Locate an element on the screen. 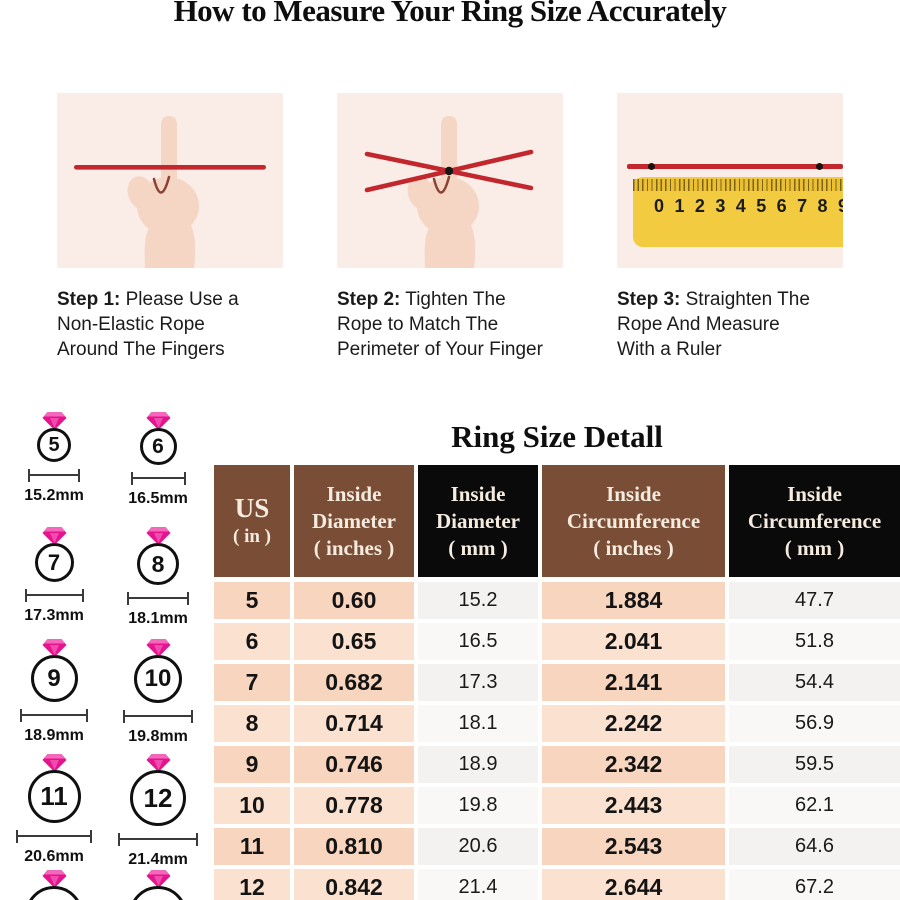 The width and height of the screenshot is (900, 900). ring-size-5: 5 15.2mm is located at coordinates (54, 459).